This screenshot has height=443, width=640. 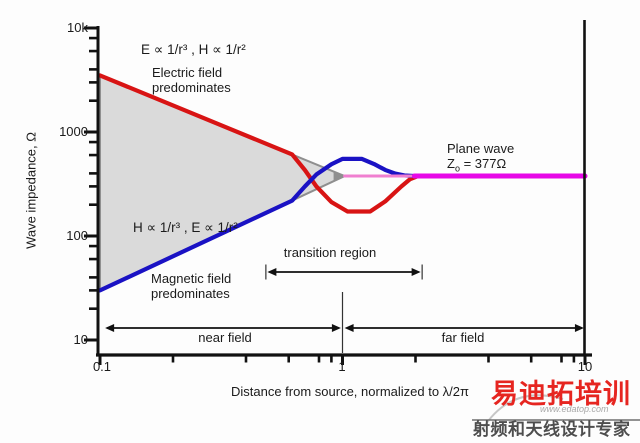 I want to click on plane-wave-label: Plane wave Zo = 377Ω, so click(x=481, y=157).